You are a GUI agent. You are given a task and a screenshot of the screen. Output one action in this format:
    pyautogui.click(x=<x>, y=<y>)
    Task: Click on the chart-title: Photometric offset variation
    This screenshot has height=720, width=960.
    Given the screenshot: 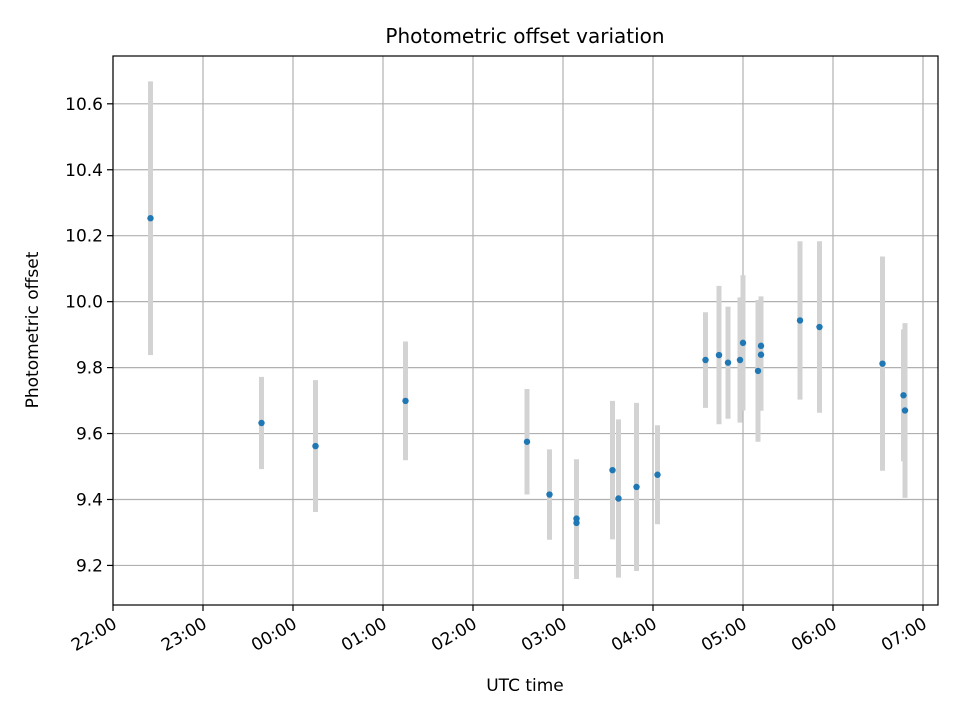 What is the action you would take?
    pyautogui.click(x=524, y=36)
    